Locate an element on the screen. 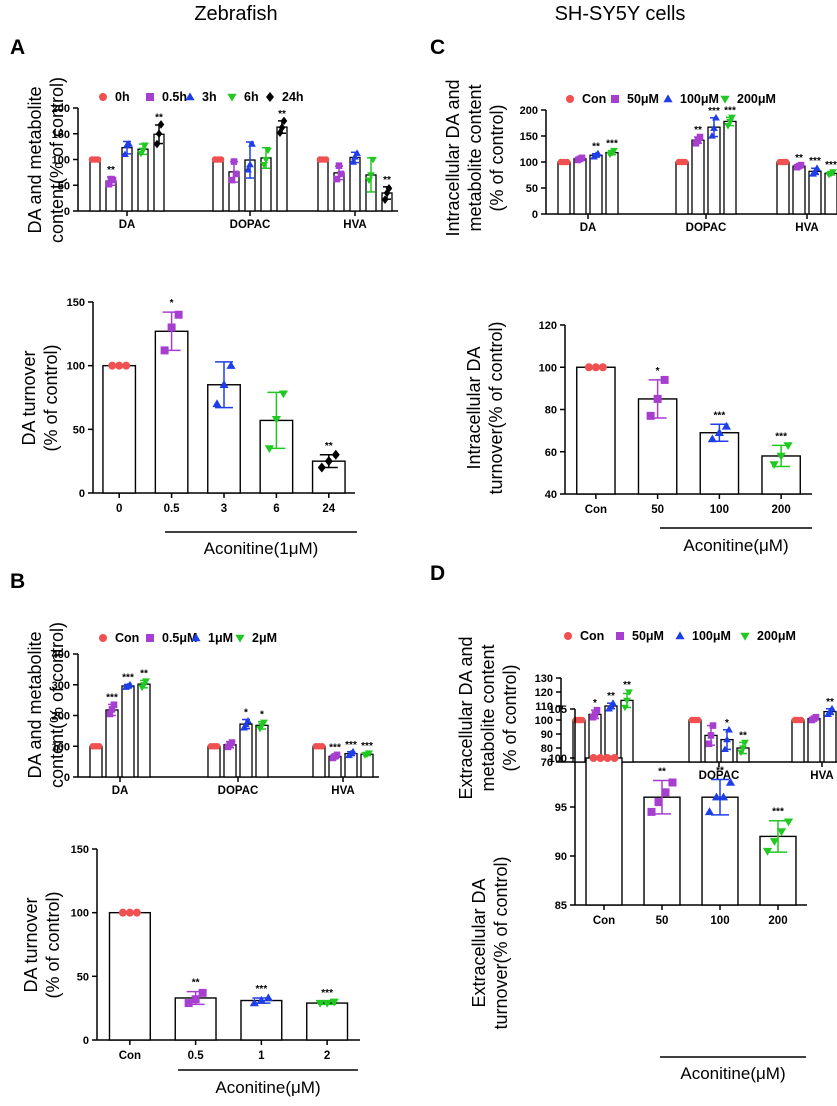  title-sh-sy5y: SH-SY5Y cells is located at coordinates (620, 14).